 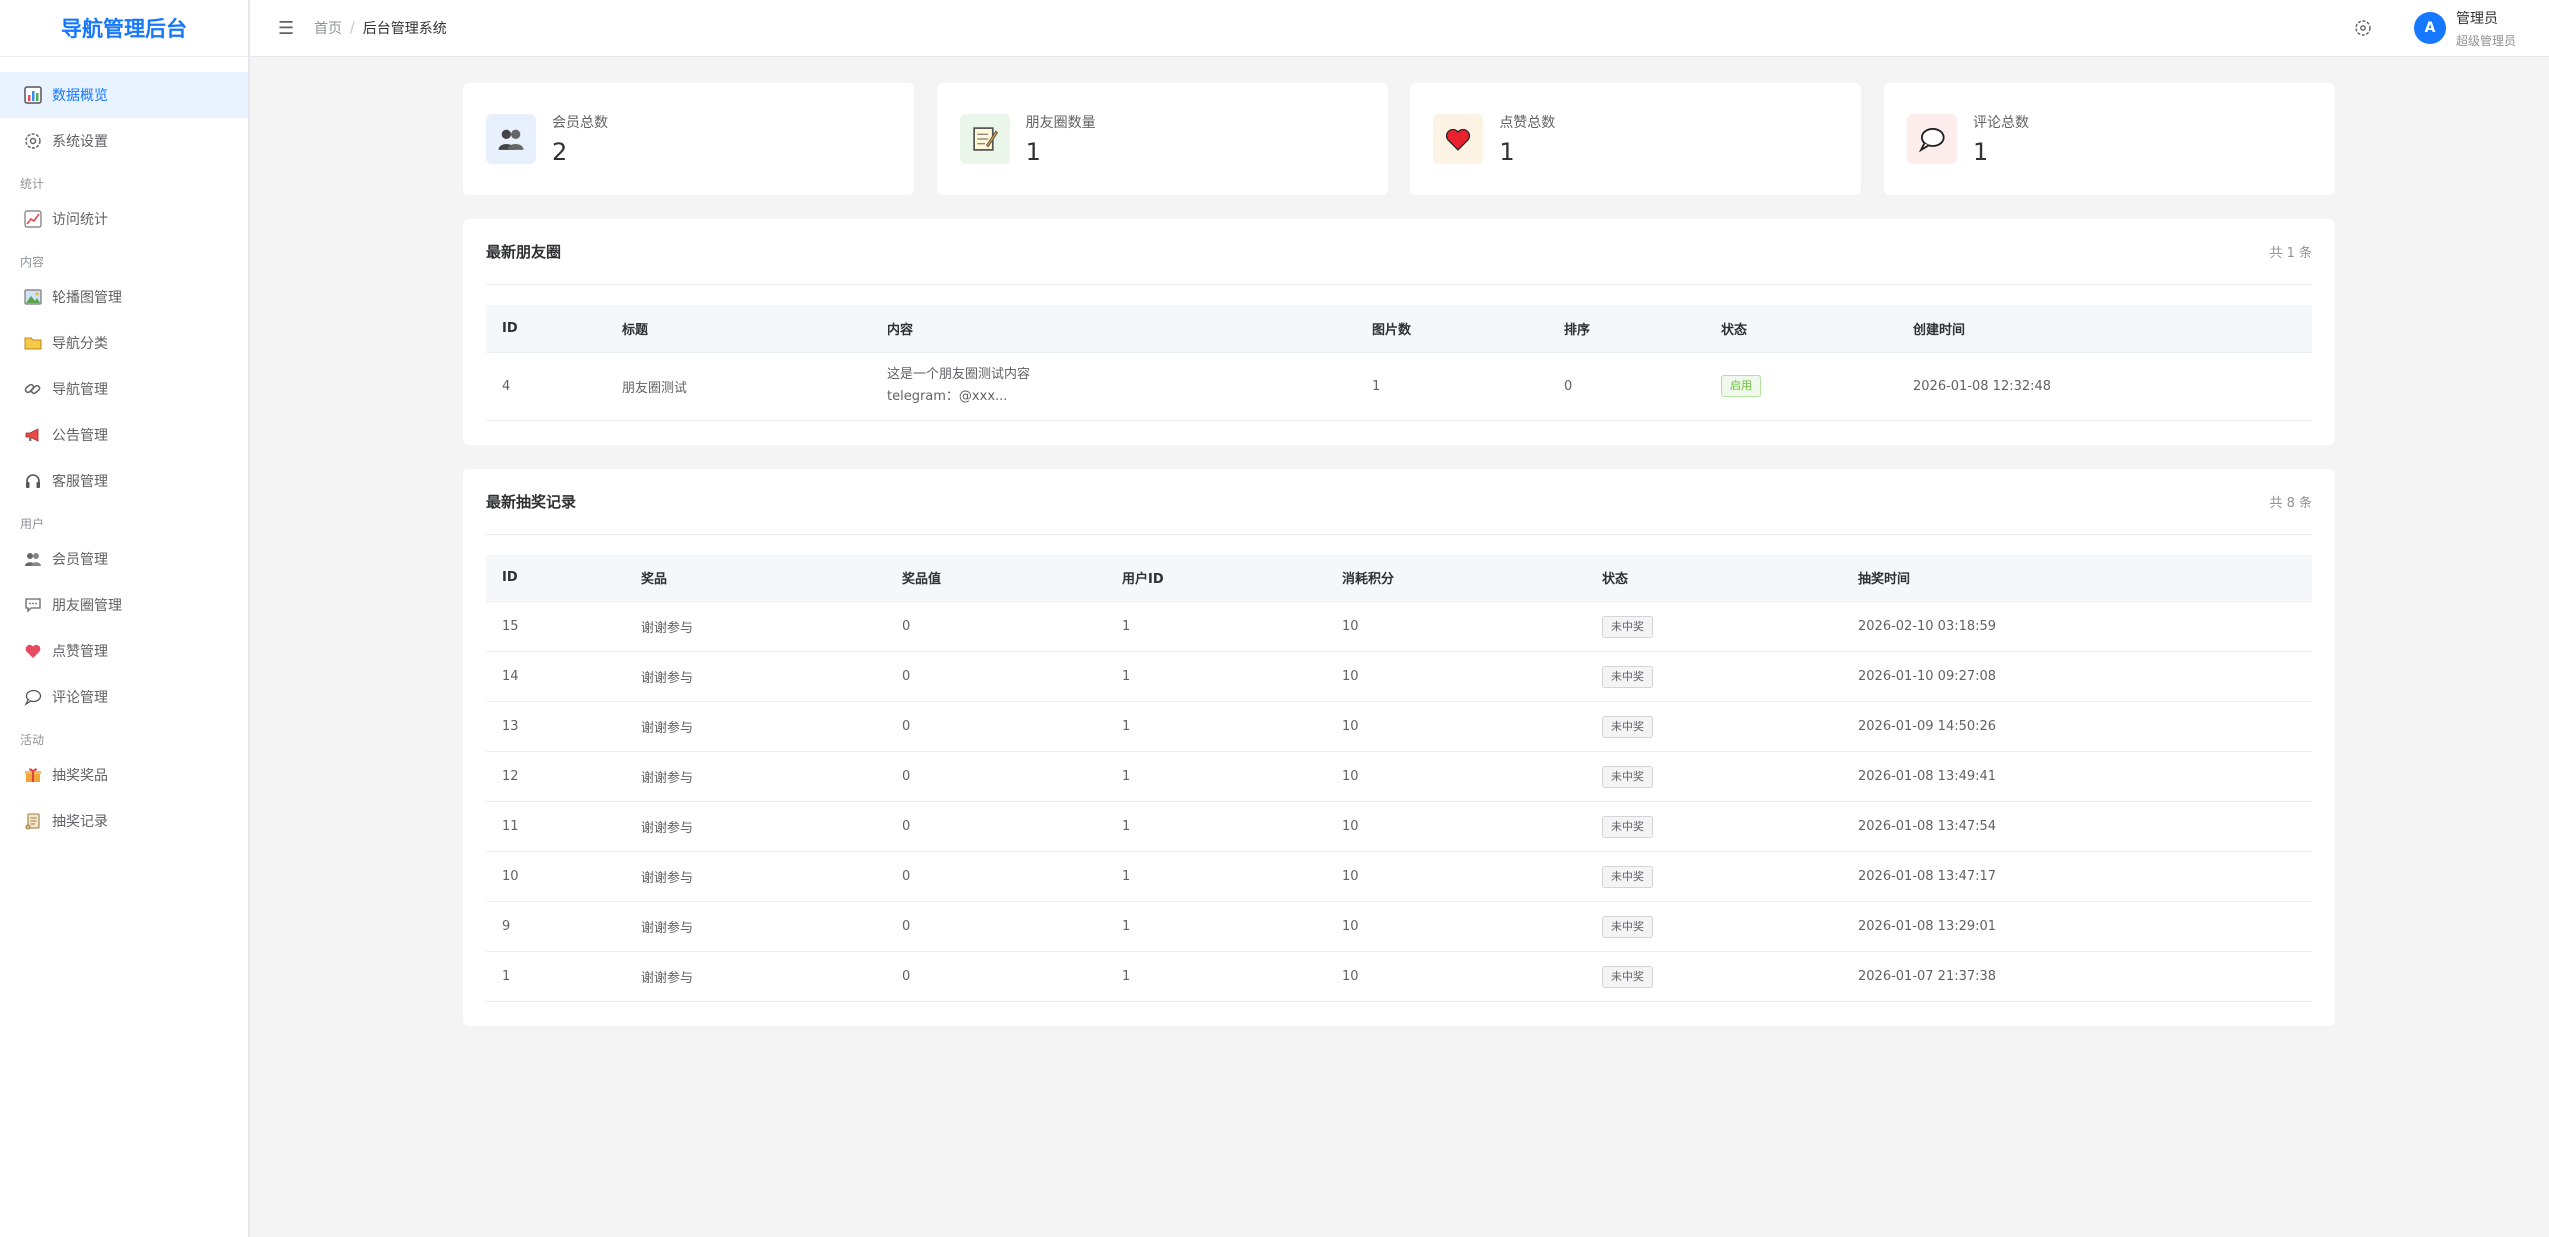 I want to click on sidebar-item-members: 会员管理, so click(x=124, y=559).